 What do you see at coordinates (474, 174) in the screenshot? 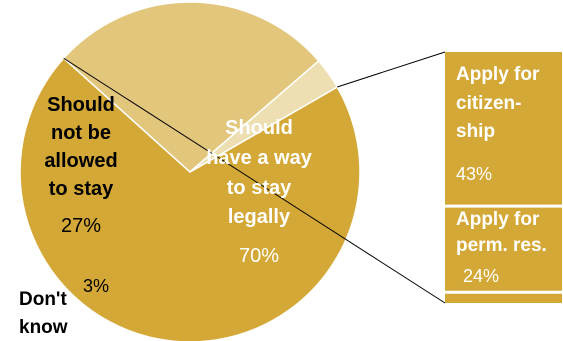
I see `bar-segment-value-label: 43%` at bounding box center [474, 174].